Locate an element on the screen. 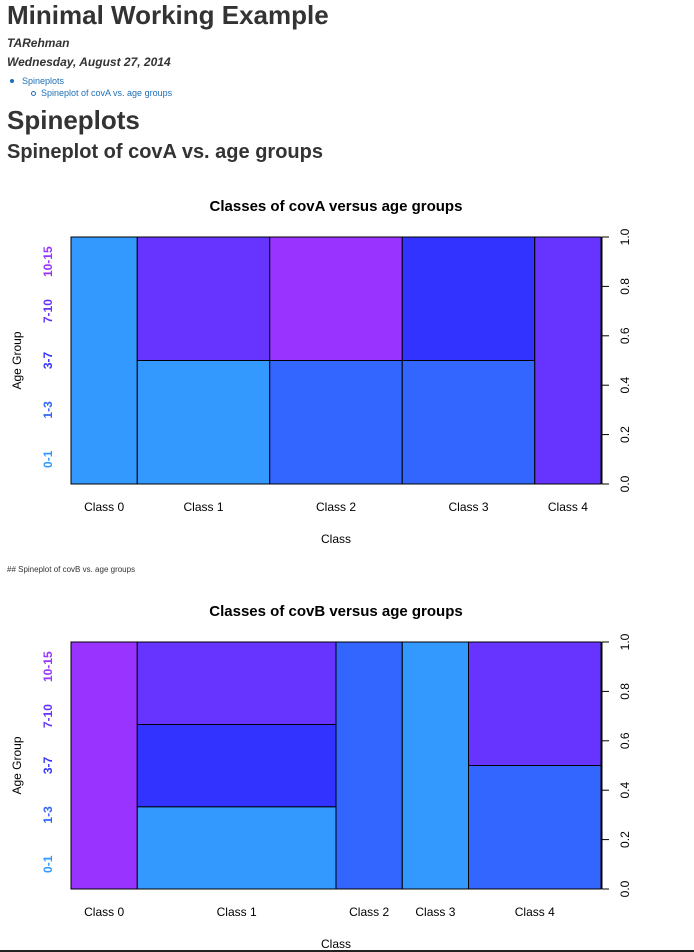 The height and width of the screenshot is (952, 694). chart-title: Classes of covA versus age groups is located at coordinates (336, 206).